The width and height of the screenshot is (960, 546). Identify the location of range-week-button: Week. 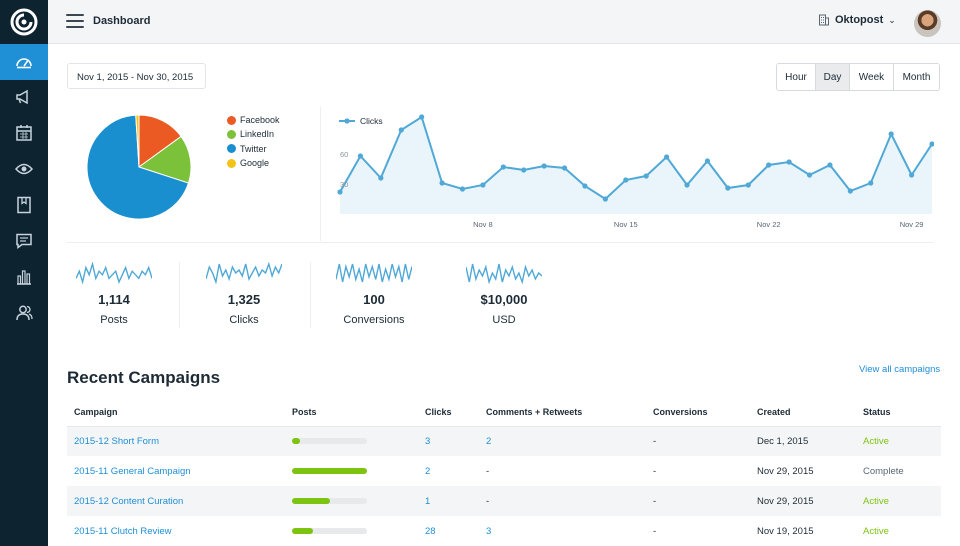
(872, 77).